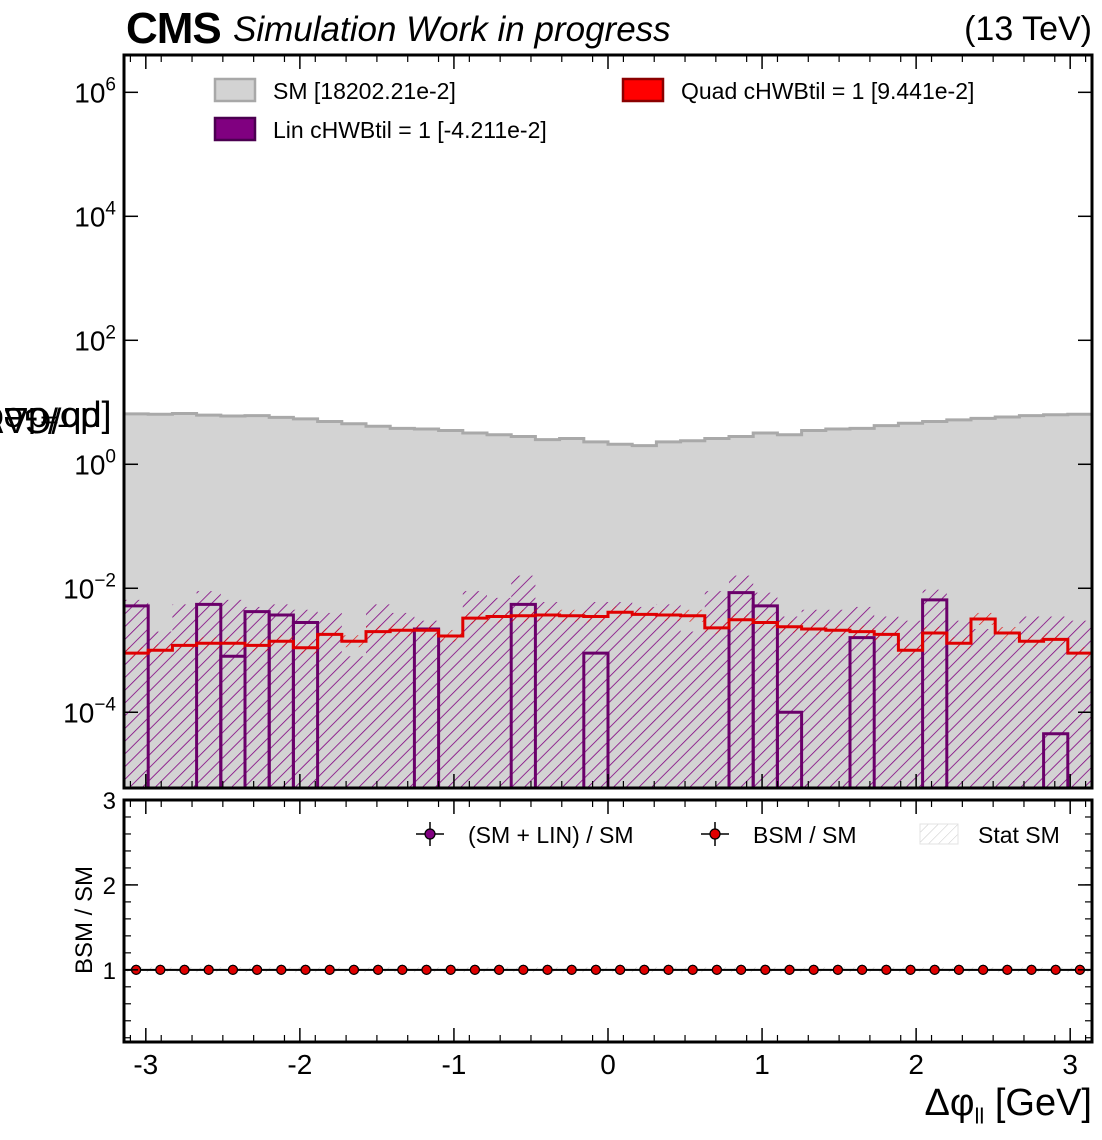  What do you see at coordinates (805, 835) in the screenshot?
I see `ratio-legend-label: BSM / SM` at bounding box center [805, 835].